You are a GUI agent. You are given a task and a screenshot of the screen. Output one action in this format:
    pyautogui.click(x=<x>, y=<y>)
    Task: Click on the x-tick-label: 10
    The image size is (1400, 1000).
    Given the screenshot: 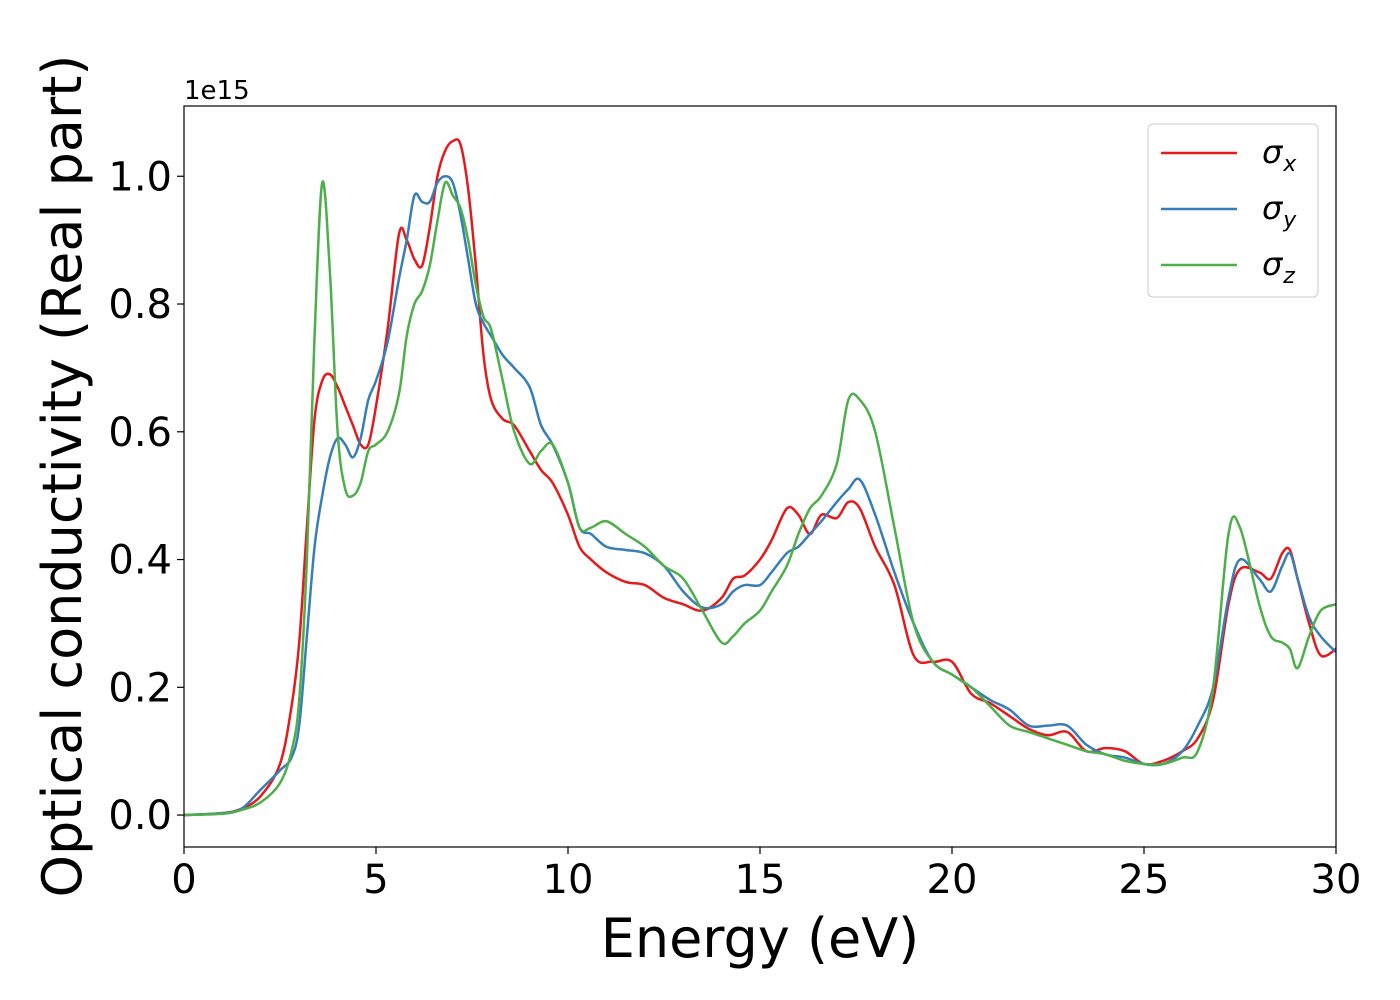 What is the action you would take?
    pyautogui.click(x=568, y=880)
    